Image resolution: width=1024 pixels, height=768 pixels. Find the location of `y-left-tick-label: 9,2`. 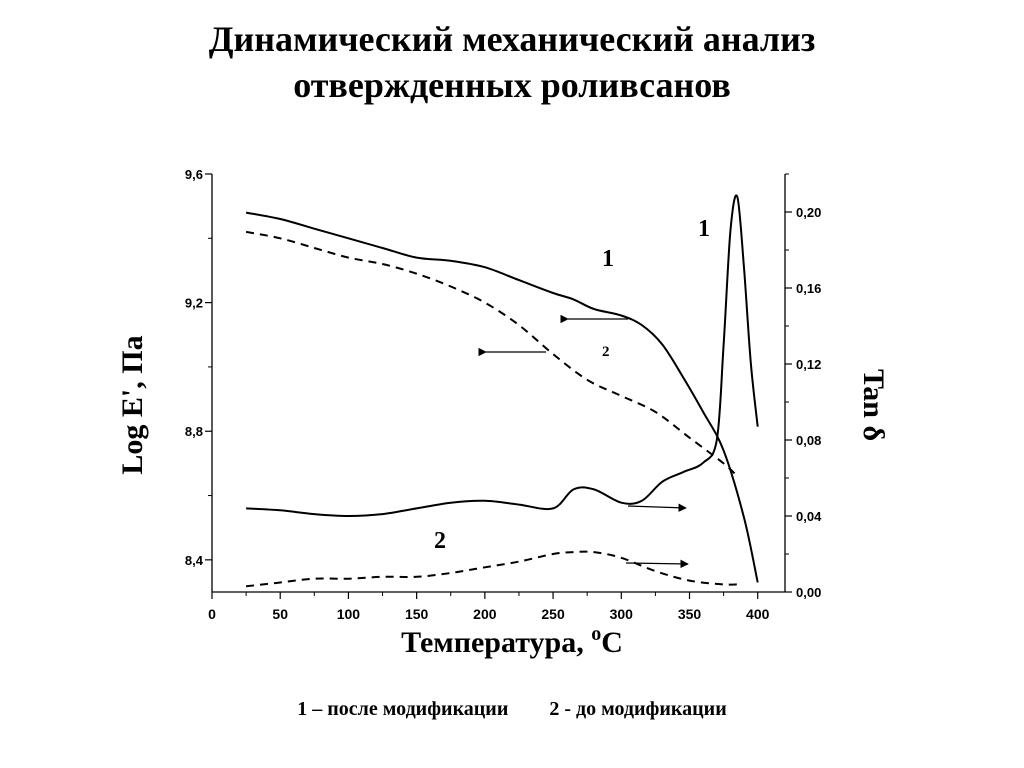

y-left-tick-label: 9,2 is located at coordinates (194, 303).